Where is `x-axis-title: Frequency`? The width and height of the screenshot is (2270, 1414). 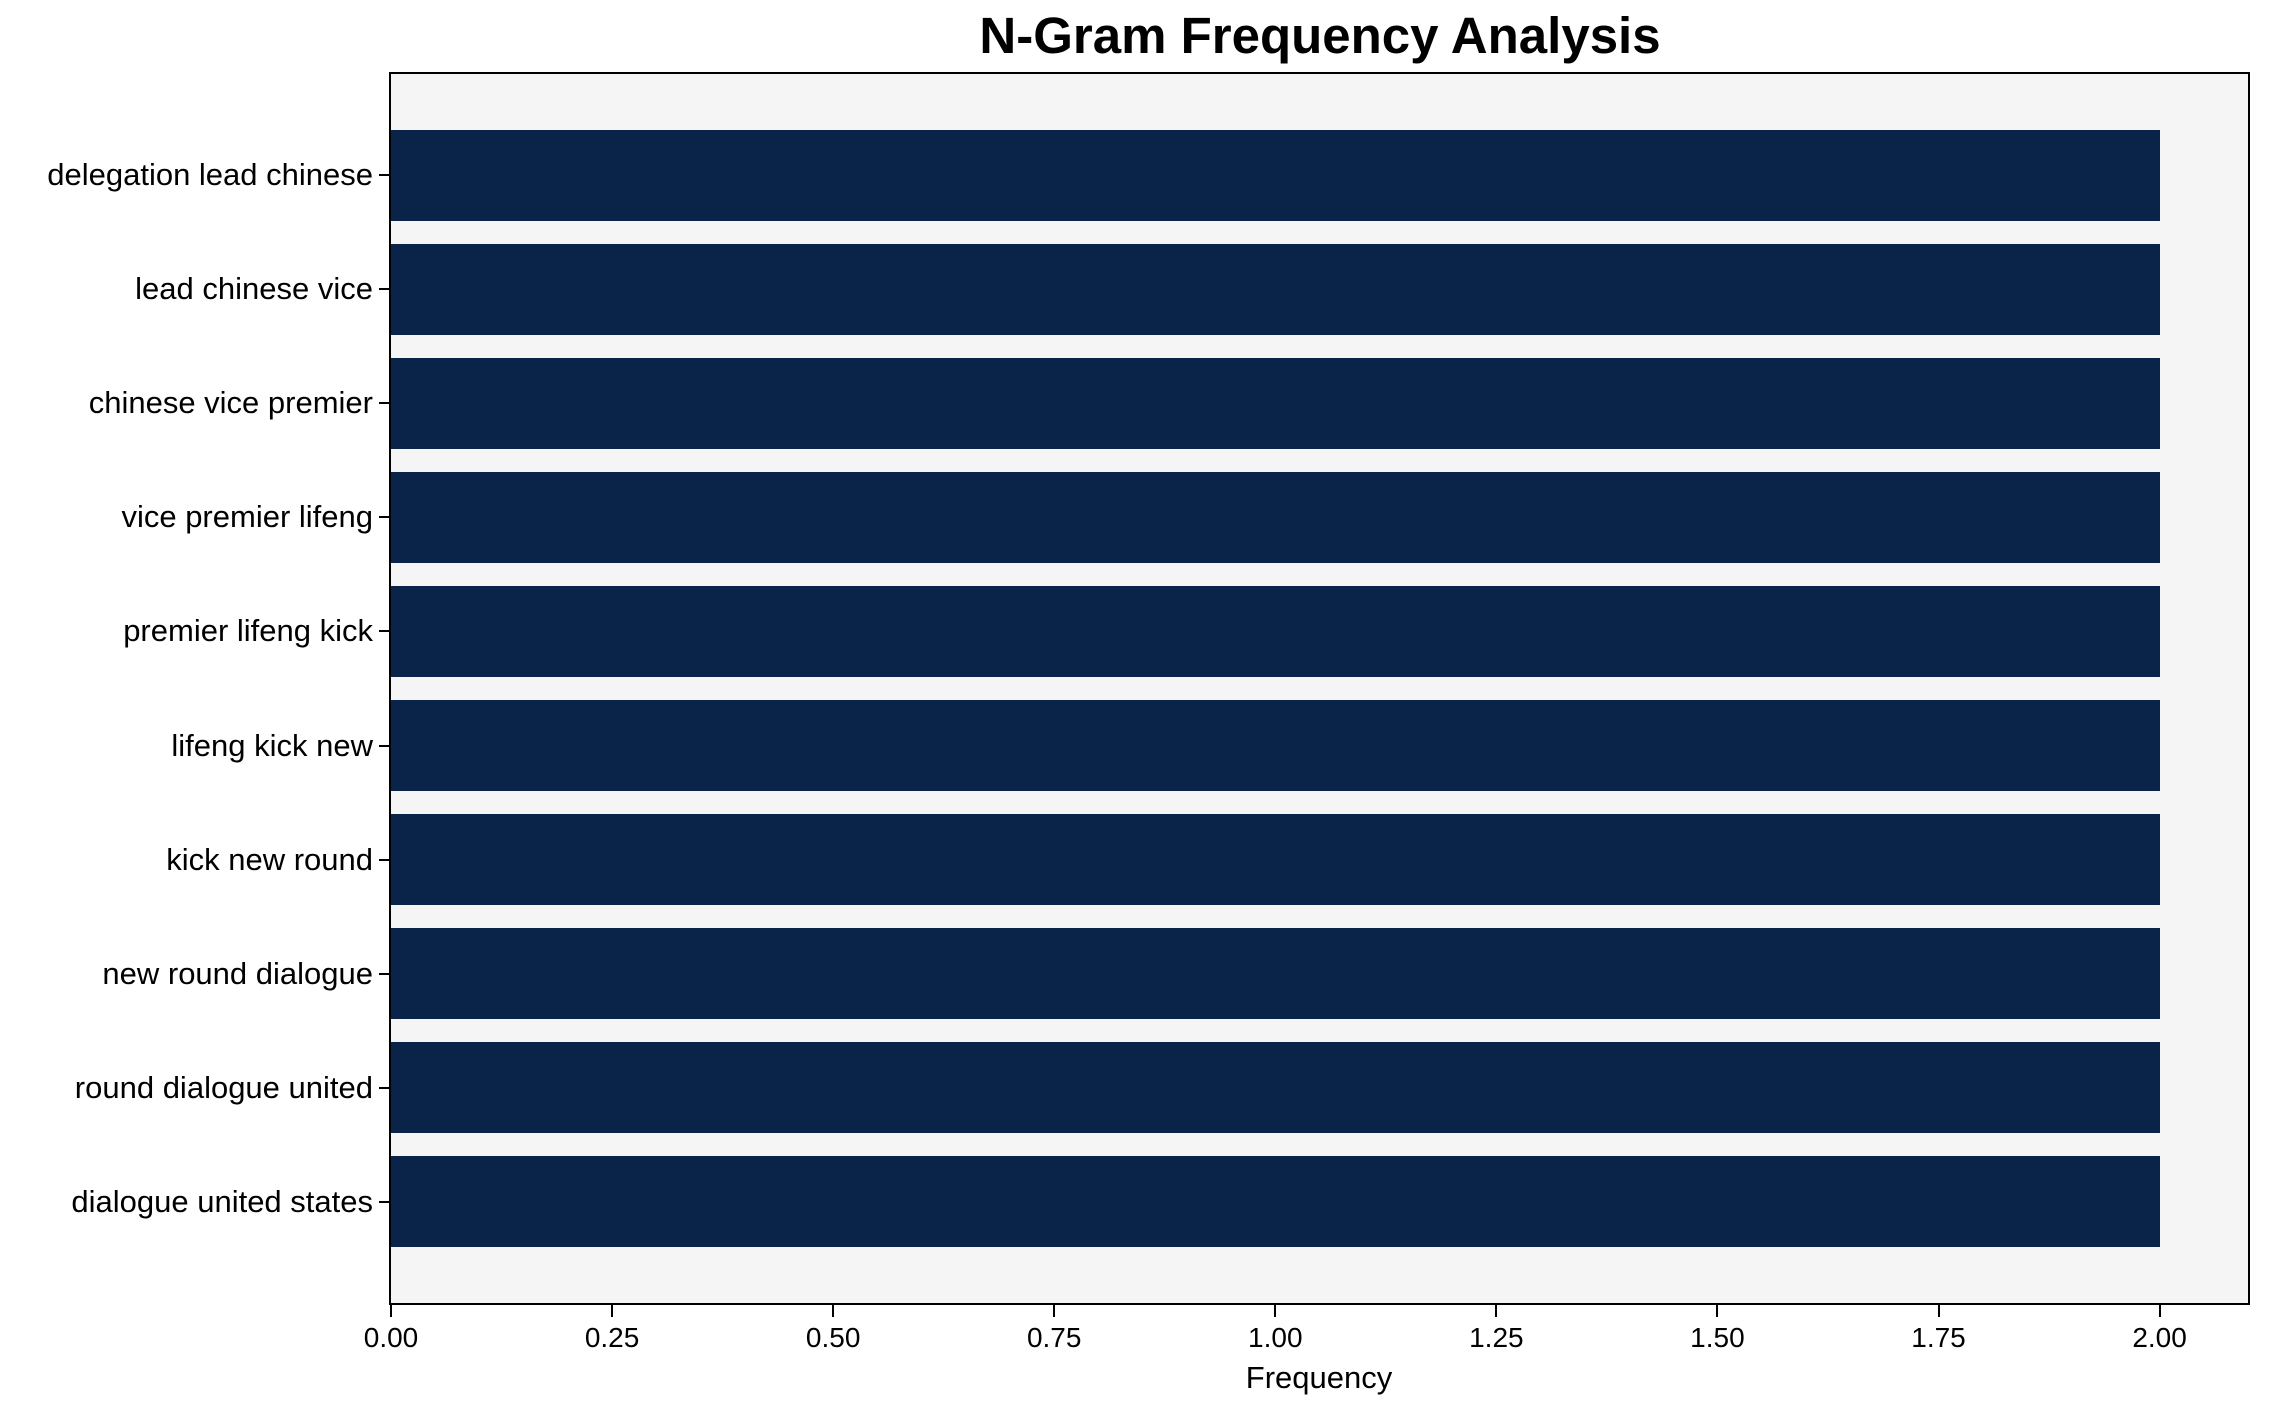
x-axis-title: Frequency is located at coordinates (1319, 1377).